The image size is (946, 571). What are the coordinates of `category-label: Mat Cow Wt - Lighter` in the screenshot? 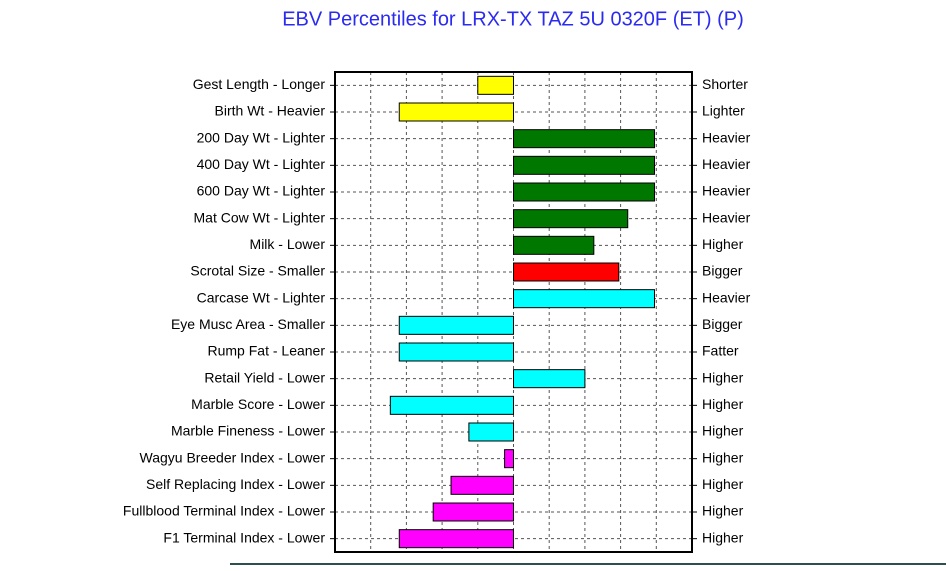 It's located at (260, 217).